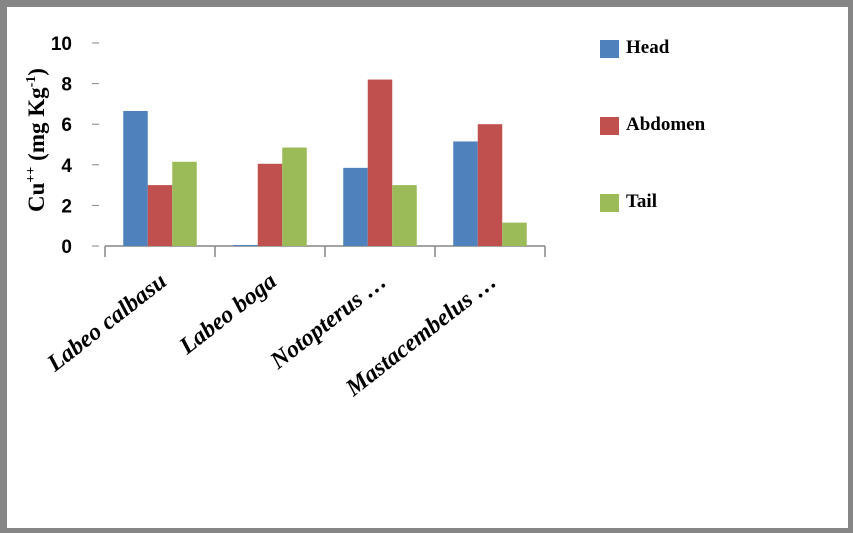 This screenshot has width=853, height=533. I want to click on y-label-mid: (mg Kg, so click(36, 127).